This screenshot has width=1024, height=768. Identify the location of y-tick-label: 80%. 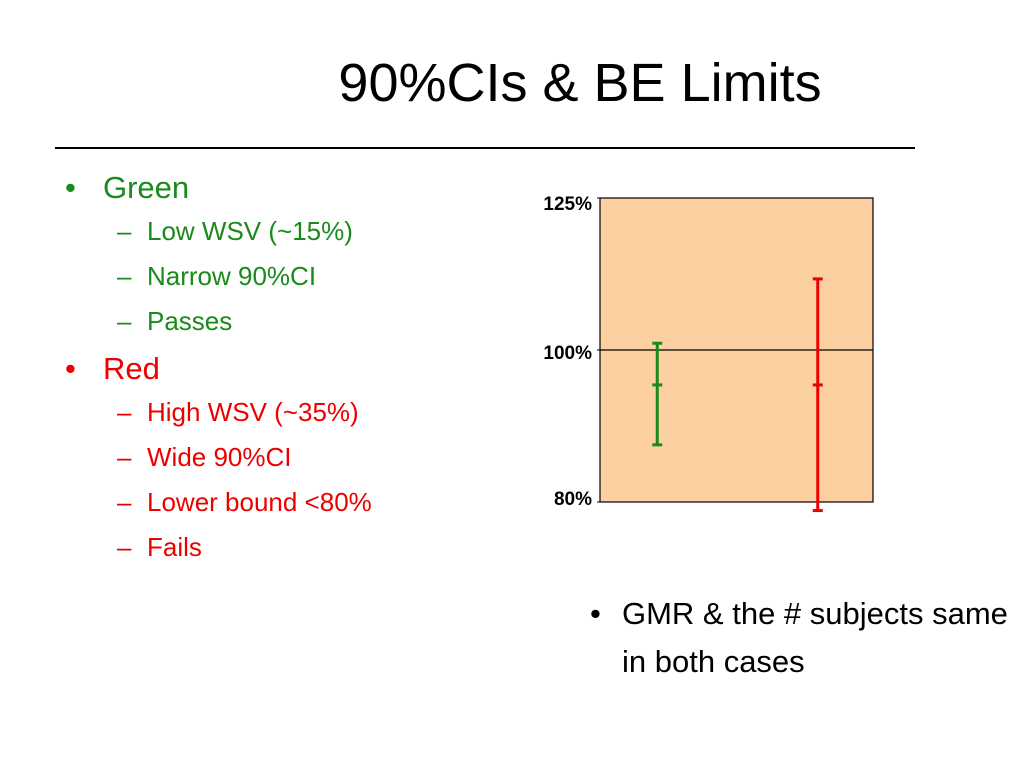
(573, 499).